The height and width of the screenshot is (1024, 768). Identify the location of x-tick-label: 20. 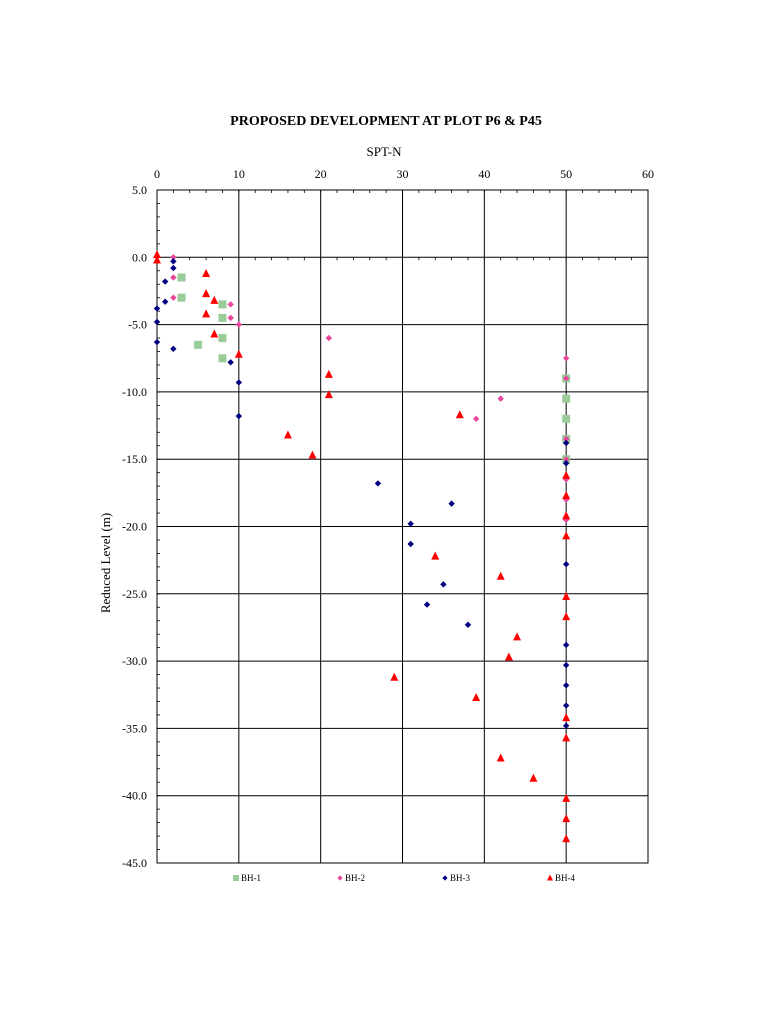
(321, 174).